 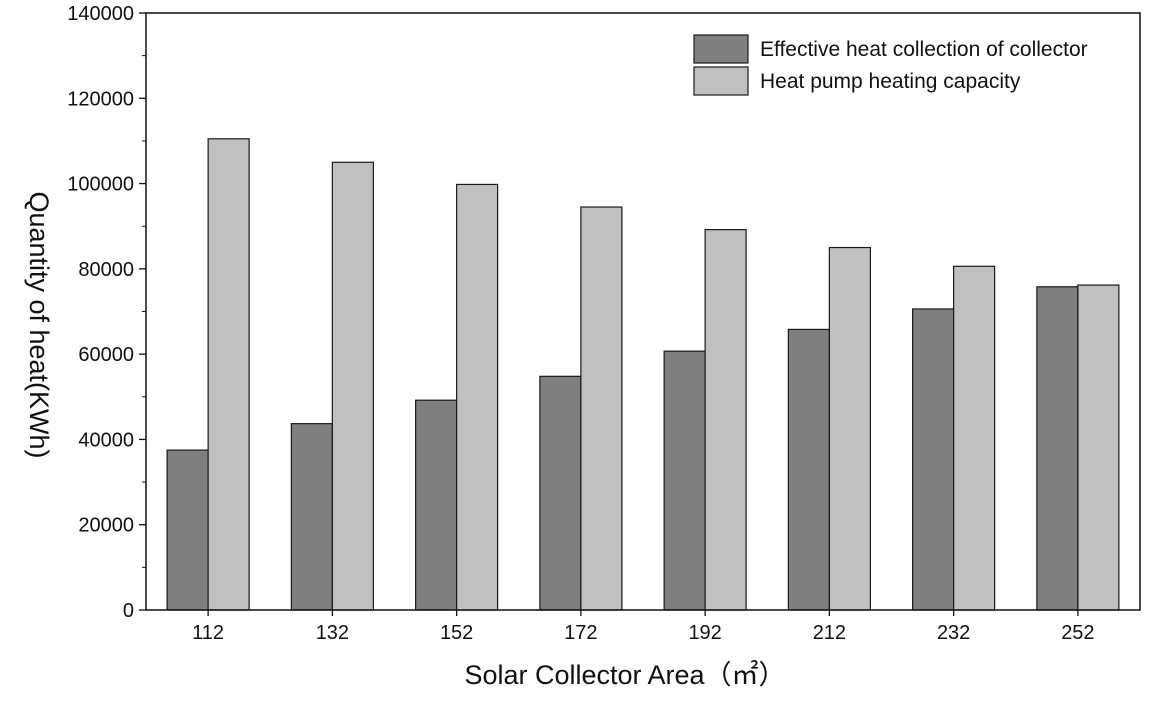 What do you see at coordinates (39, 324) in the screenshot?
I see `y-axis-title: Quantity of heat(KWh)` at bounding box center [39, 324].